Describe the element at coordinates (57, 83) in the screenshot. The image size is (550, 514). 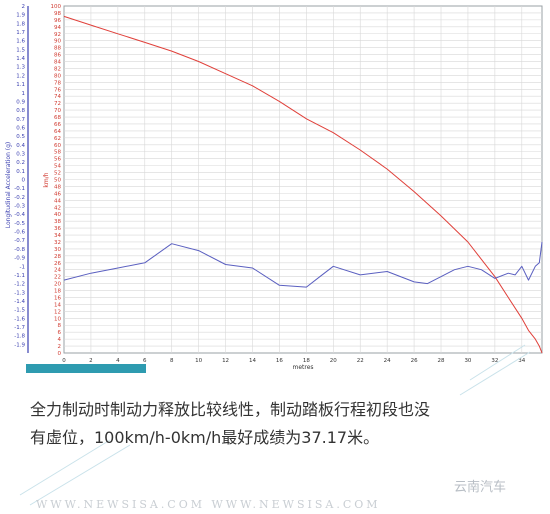
I see `speed-tick-label: 78` at that location.